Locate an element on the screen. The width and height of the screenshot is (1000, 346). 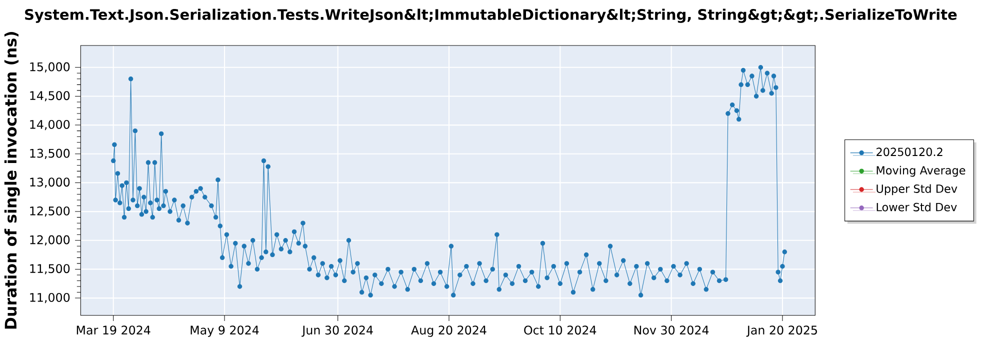
legend-label: Moving Average is located at coordinates (921, 171).